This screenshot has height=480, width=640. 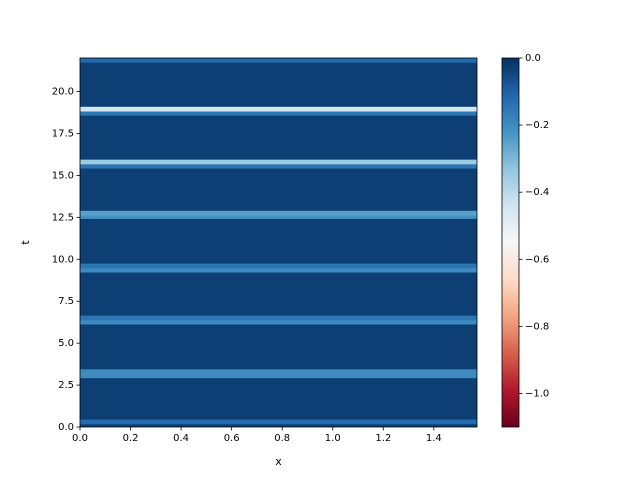 What do you see at coordinates (63, 175) in the screenshot?
I see `y-tick-label: 15.0` at bounding box center [63, 175].